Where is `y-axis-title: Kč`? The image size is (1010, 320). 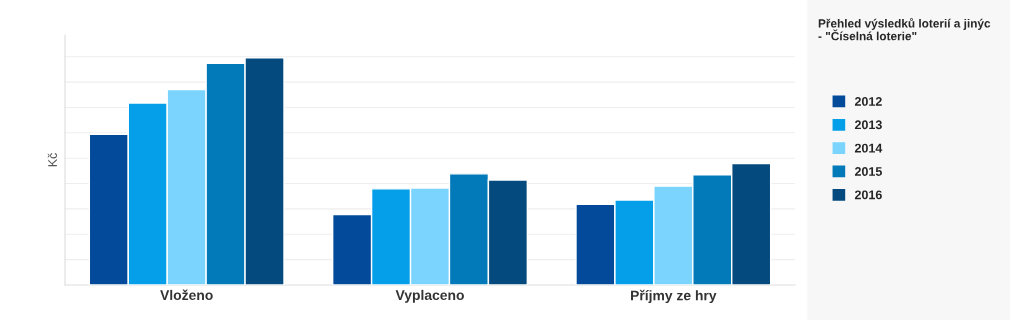
y-axis-title: Kč is located at coordinates (52, 160).